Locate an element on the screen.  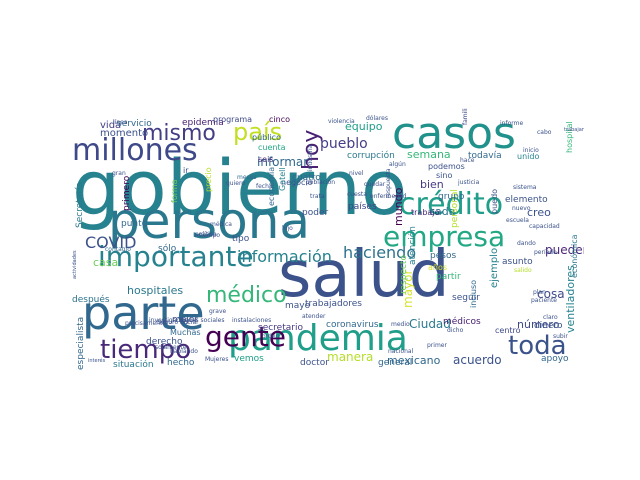
cloud-word: quiero is located at coordinates (235, 183).